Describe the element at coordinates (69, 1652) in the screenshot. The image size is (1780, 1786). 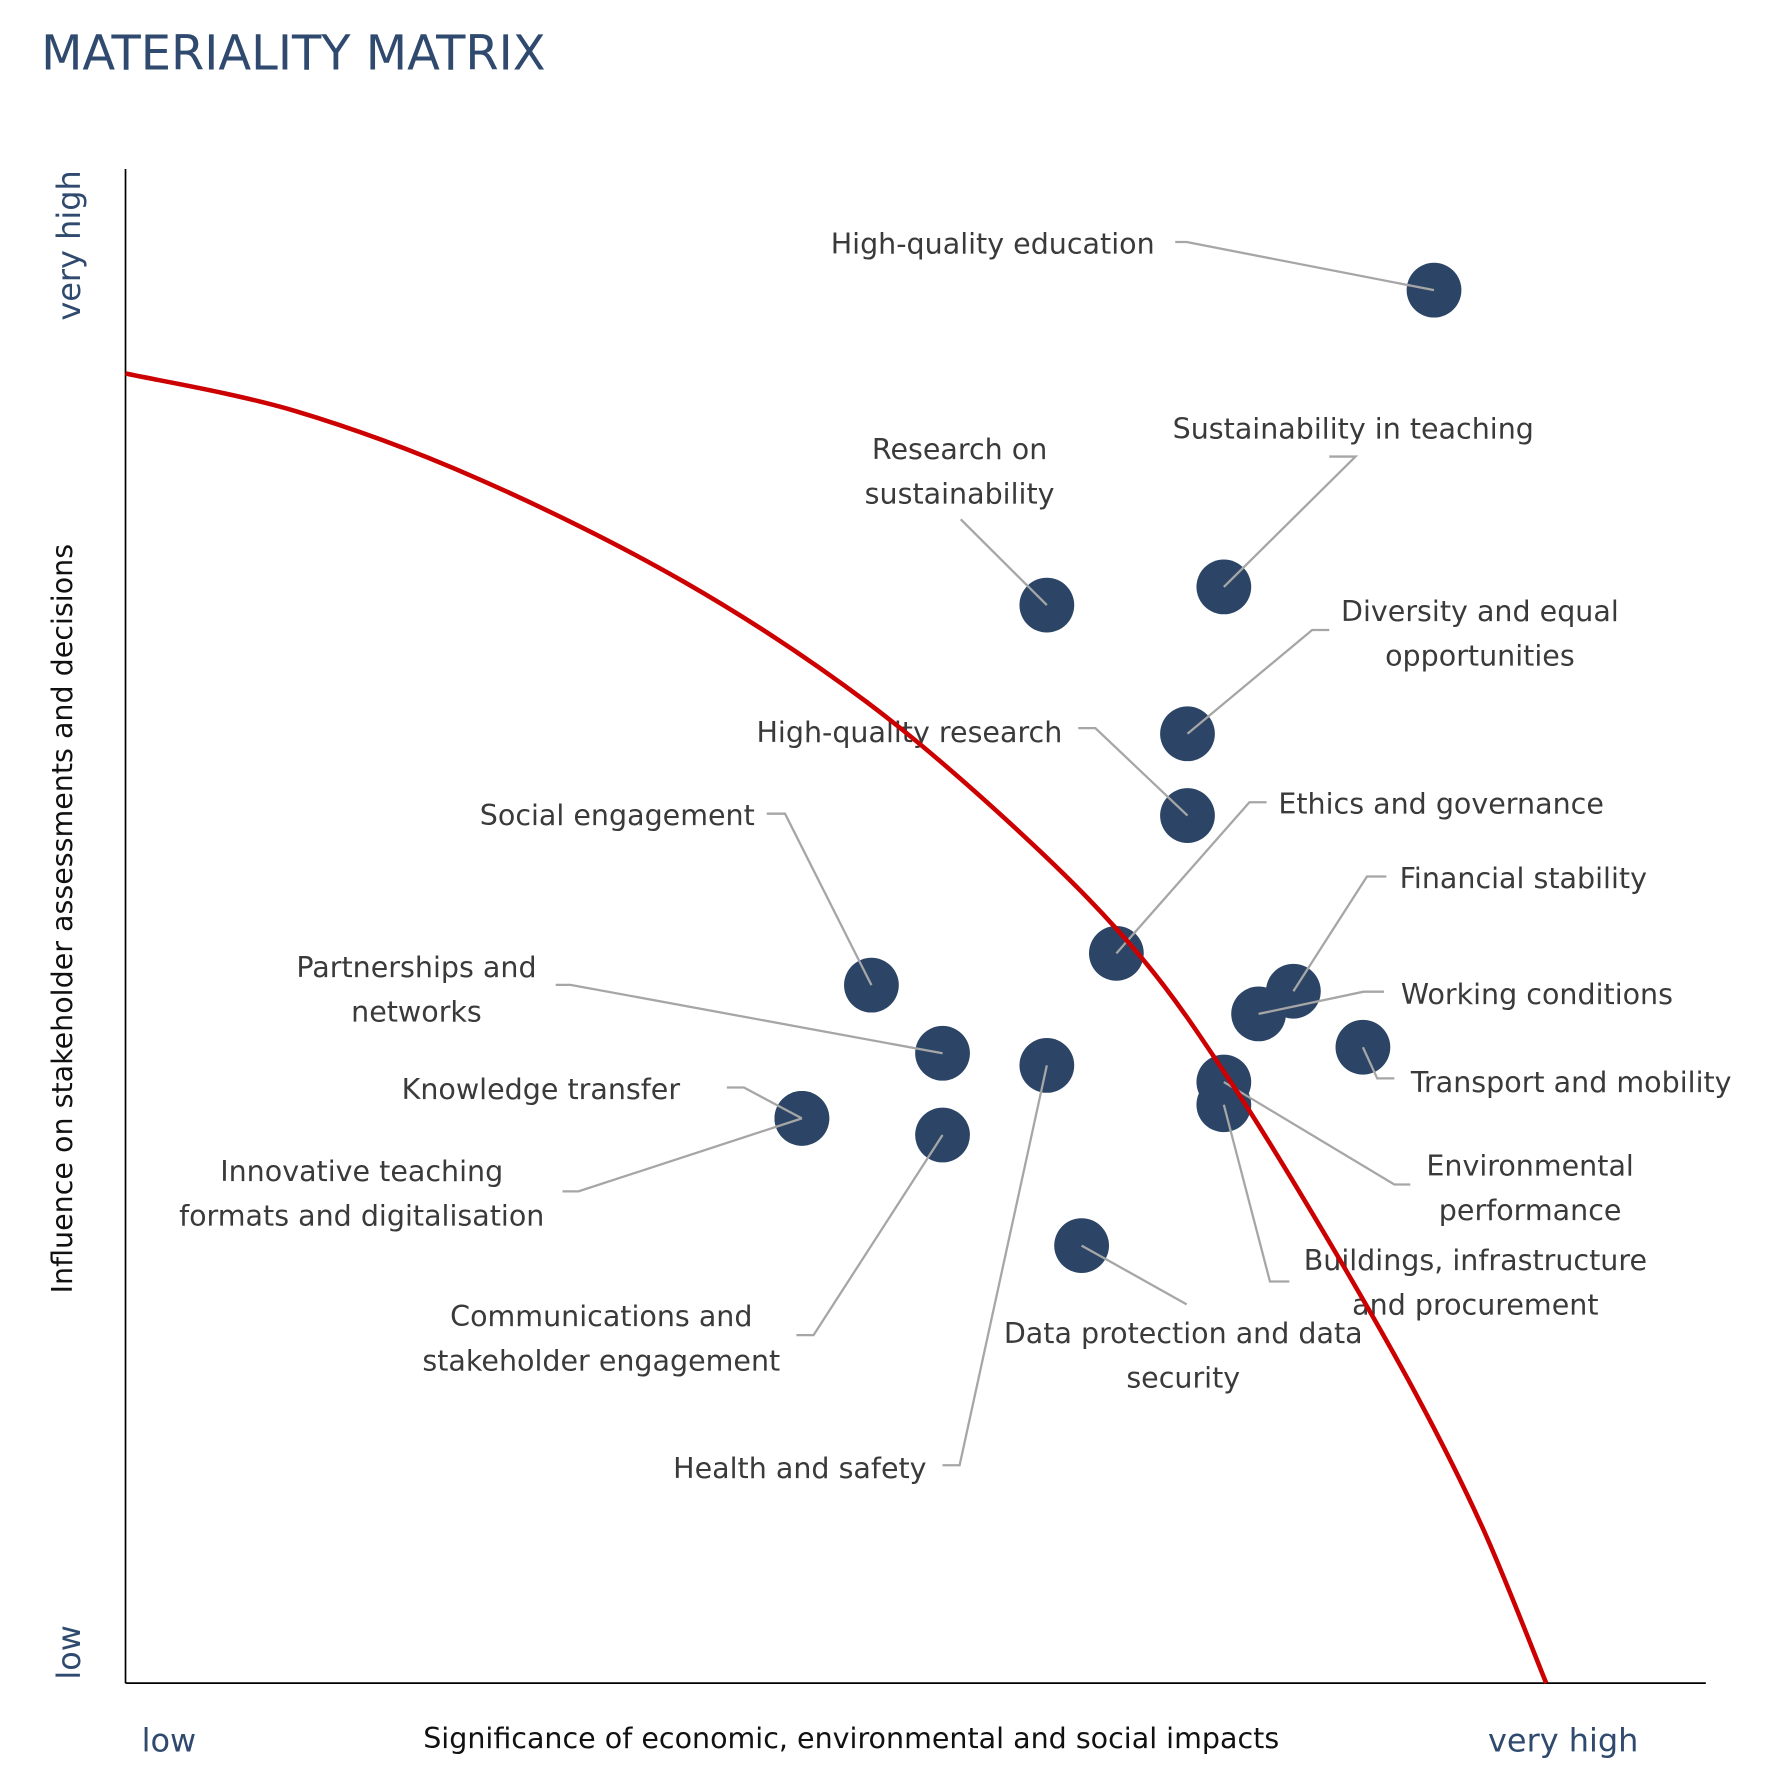
I see `y-tick-low: low` at that location.